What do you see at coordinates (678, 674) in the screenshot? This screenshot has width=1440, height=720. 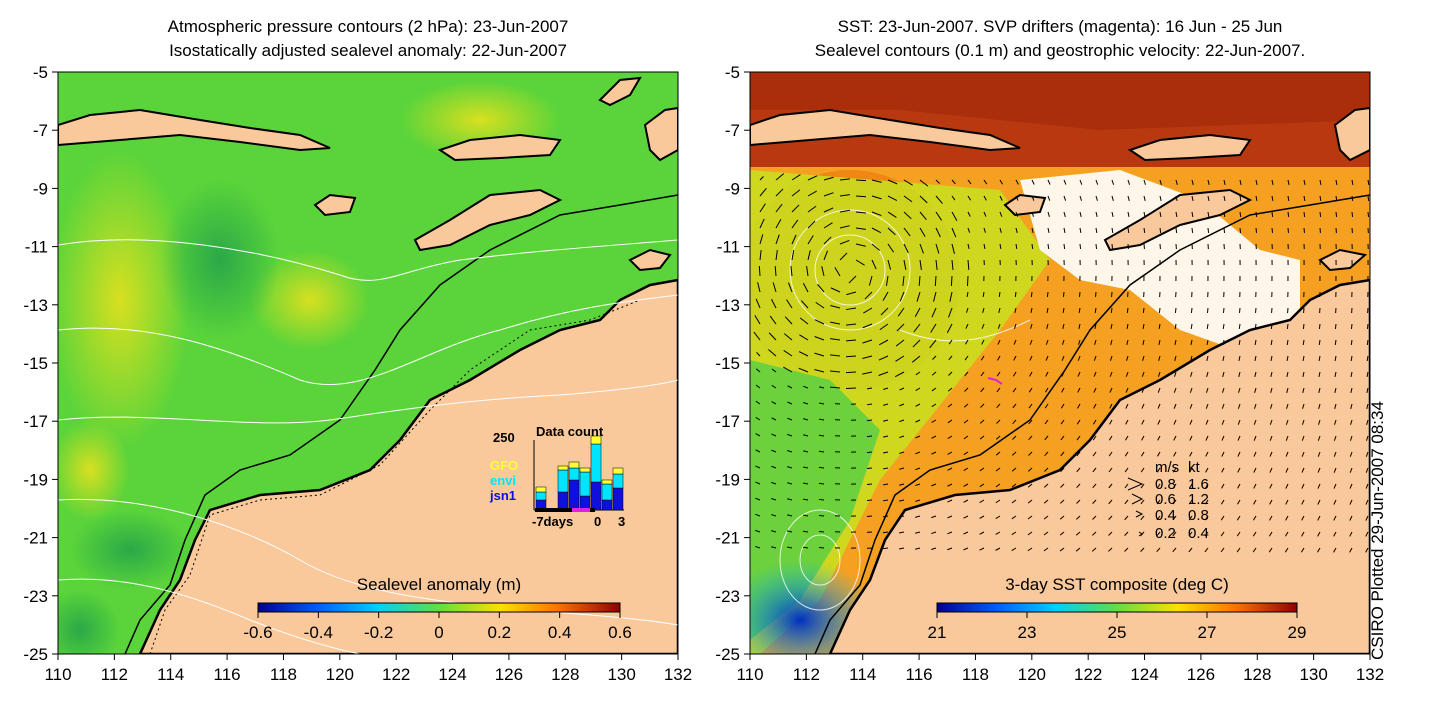 I see `x-tick-label: 132` at bounding box center [678, 674].